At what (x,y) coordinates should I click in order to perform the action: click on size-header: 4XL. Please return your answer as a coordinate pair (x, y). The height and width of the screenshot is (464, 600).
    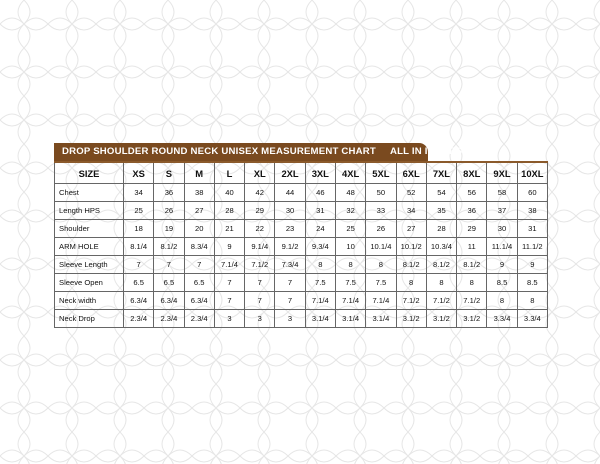
    Looking at the image, I should click on (350, 172).